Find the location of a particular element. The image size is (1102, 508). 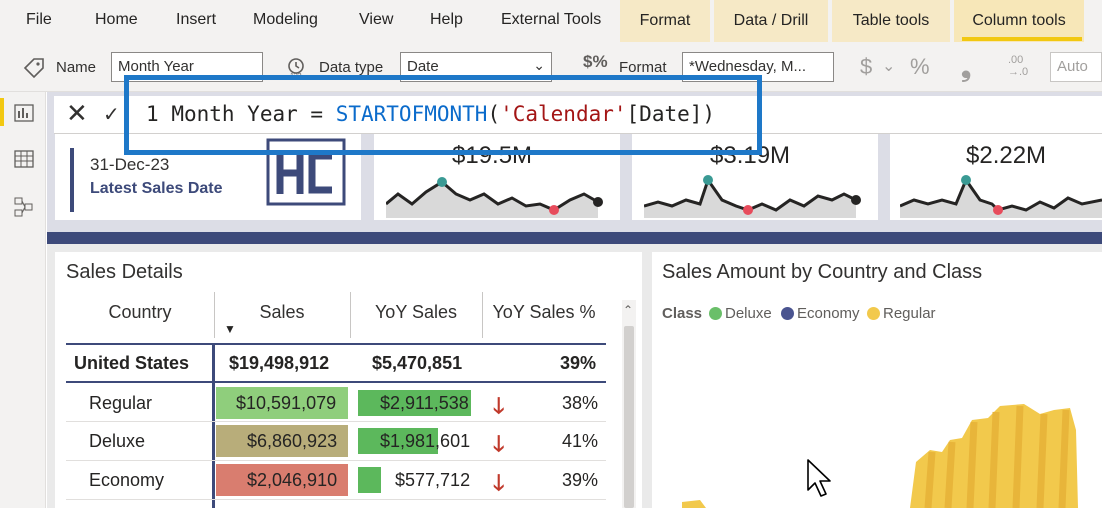

tab-data-drill: Data / Drill is located at coordinates (771, 21).